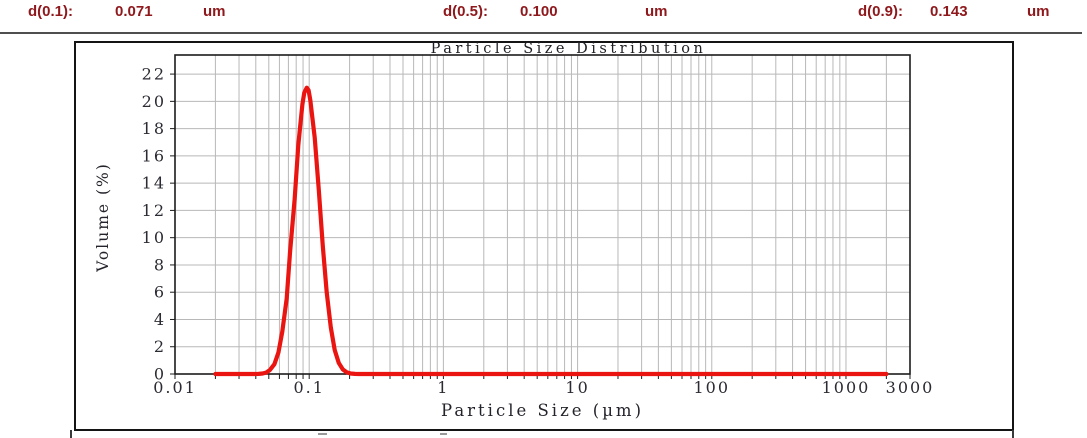 The width and height of the screenshot is (1087, 438). What do you see at coordinates (846, 387) in the screenshot?
I see `x-tick-label: 1000` at bounding box center [846, 387].